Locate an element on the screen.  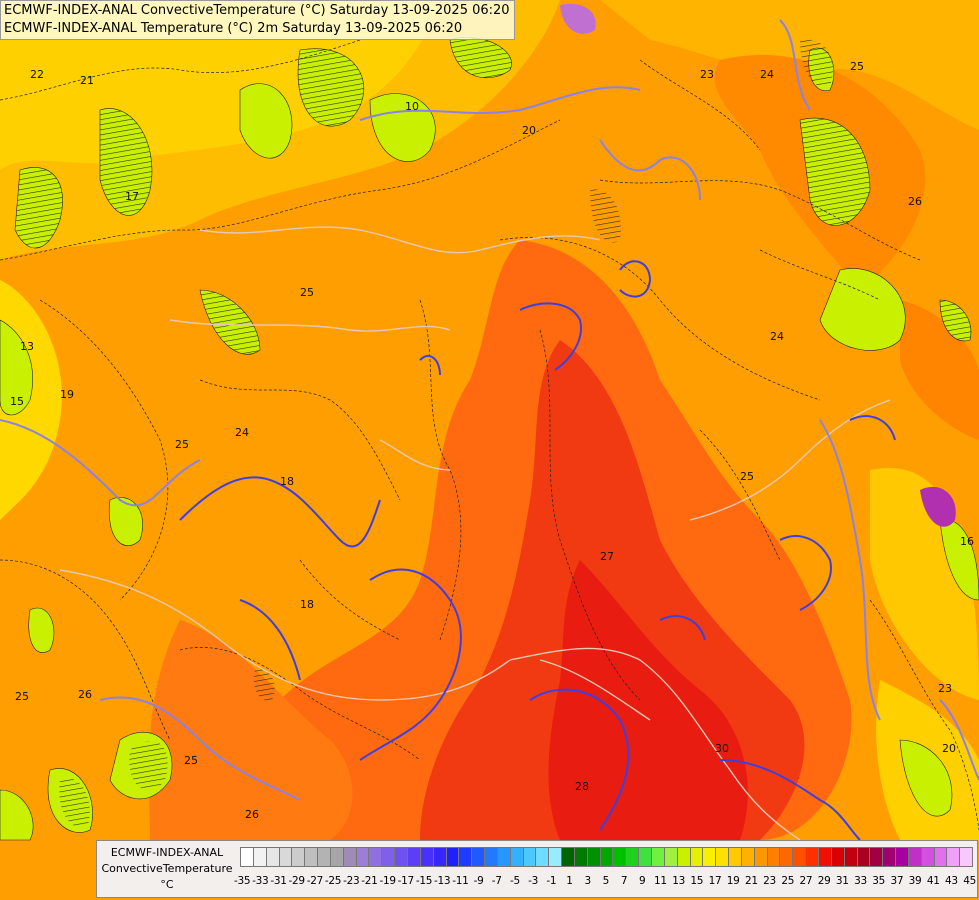
contour-label: 22 is located at coordinates (37, 74).